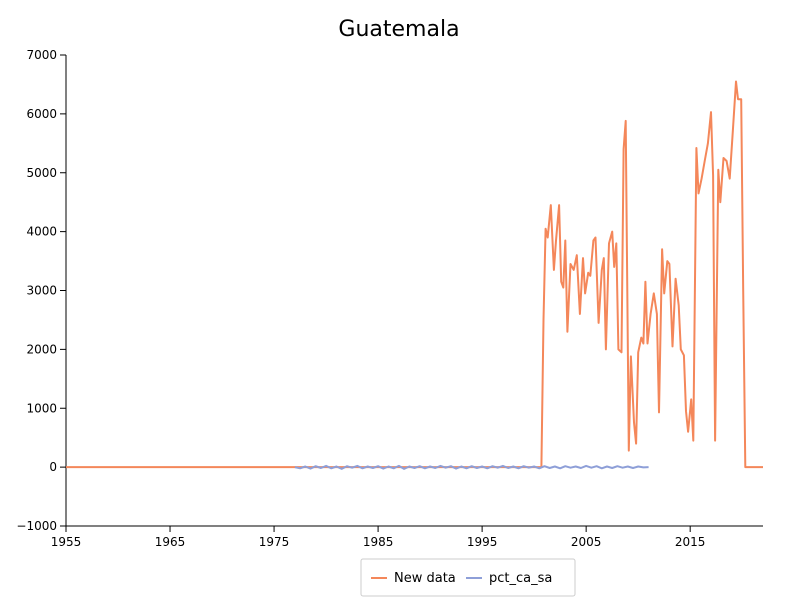 The width and height of the screenshot is (800, 600). I want to click on y-tick-label: 2000, so click(41, 349).